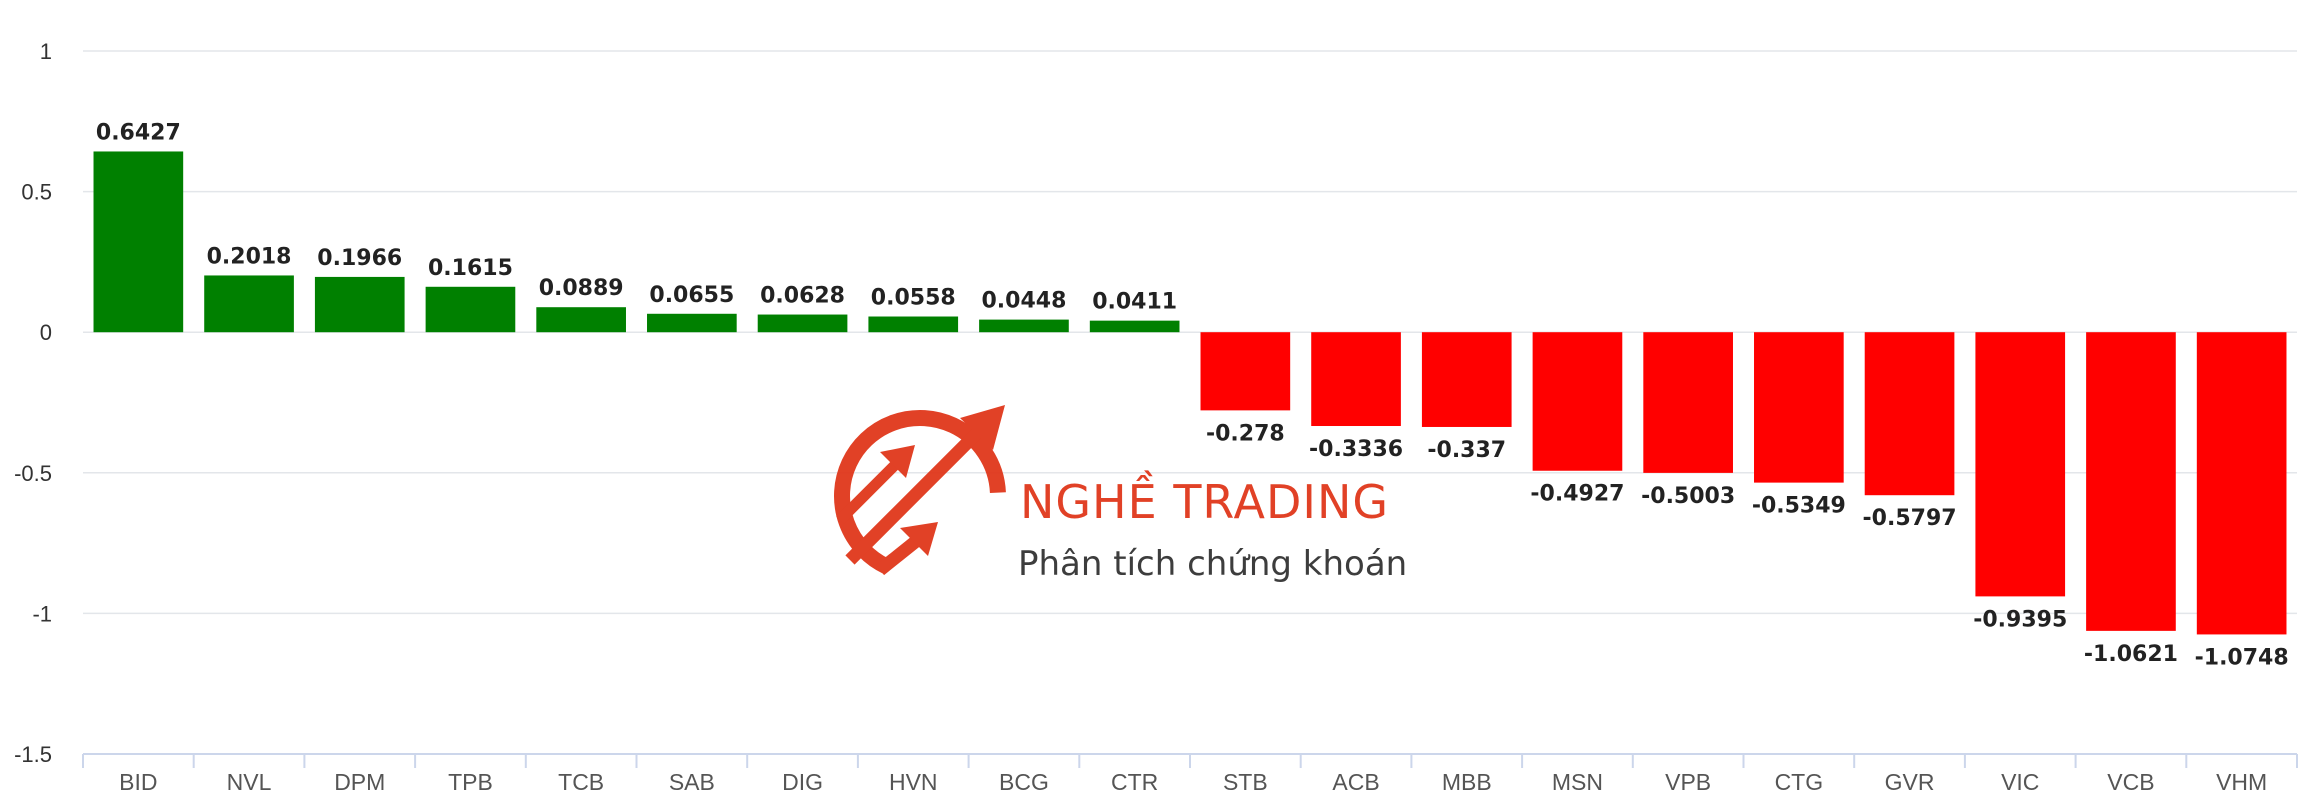 The width and height of the screenshot is (2310, 804). I want to click on watermark-brand: NGHỀ TRADING, so click(1204, 499).